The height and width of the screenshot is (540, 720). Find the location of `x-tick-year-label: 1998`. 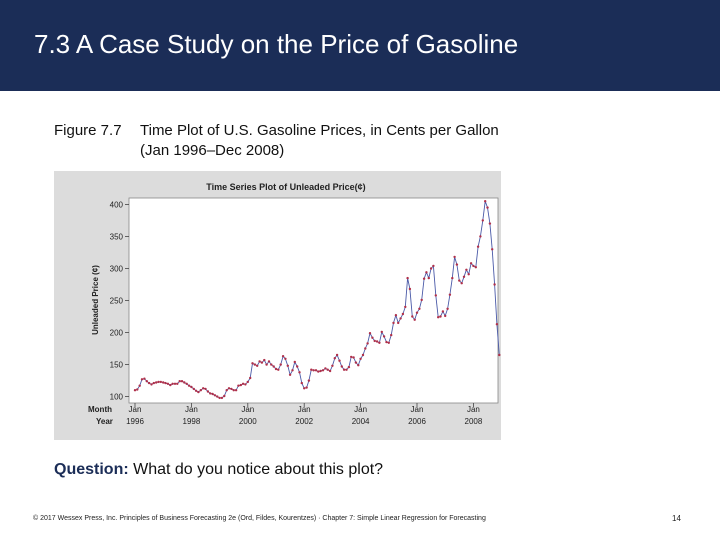

x-tick-year-label: 1998 is located at coordinates (192, 421).